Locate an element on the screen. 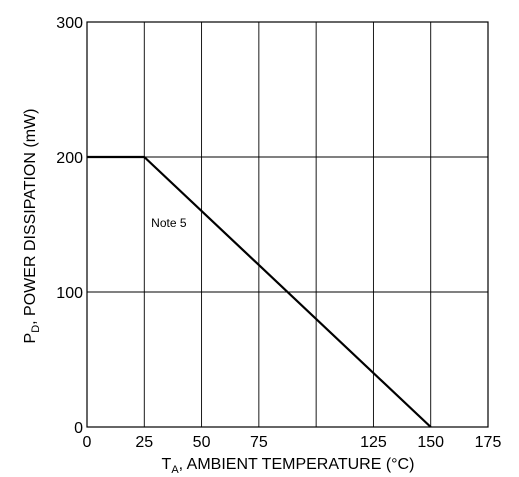 The width and height of the screenshot is (519, 477). x-tick-label: 175 is located at coordinates (488, 442).